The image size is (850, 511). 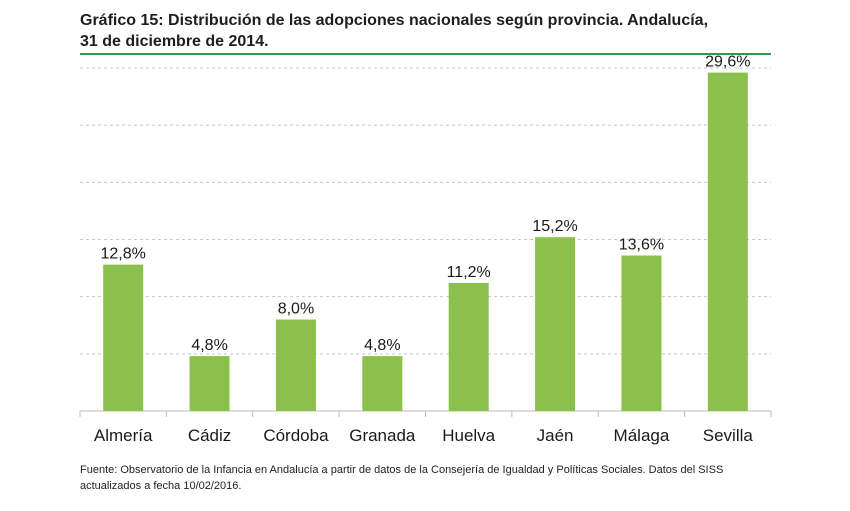 What do you see at coordinates (123, 254) in the screenshot?
I see `data-label-0: 12,8%` at bounding box center [123, 254].